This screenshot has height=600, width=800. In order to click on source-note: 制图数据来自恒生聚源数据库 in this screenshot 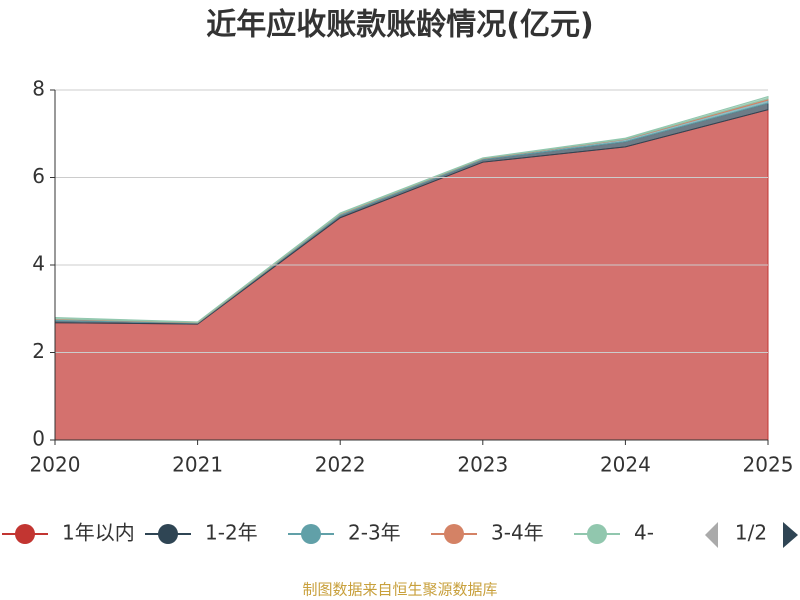, I will do `click(399, 590)`.